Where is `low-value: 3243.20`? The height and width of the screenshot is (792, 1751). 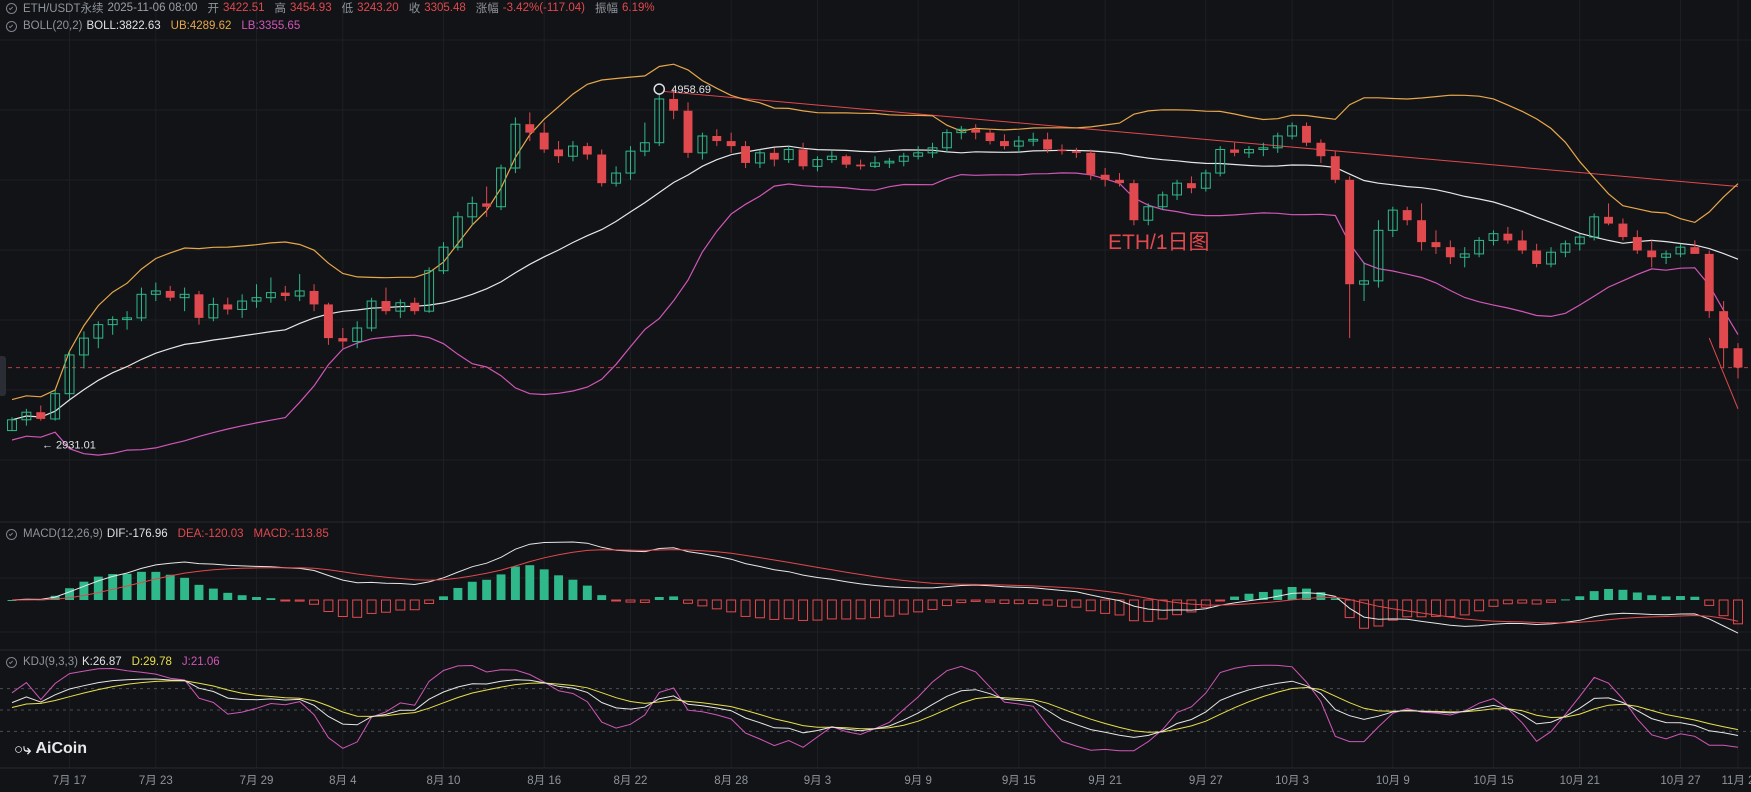 low-value: 3243.20 is located at coordinates (378, 8).